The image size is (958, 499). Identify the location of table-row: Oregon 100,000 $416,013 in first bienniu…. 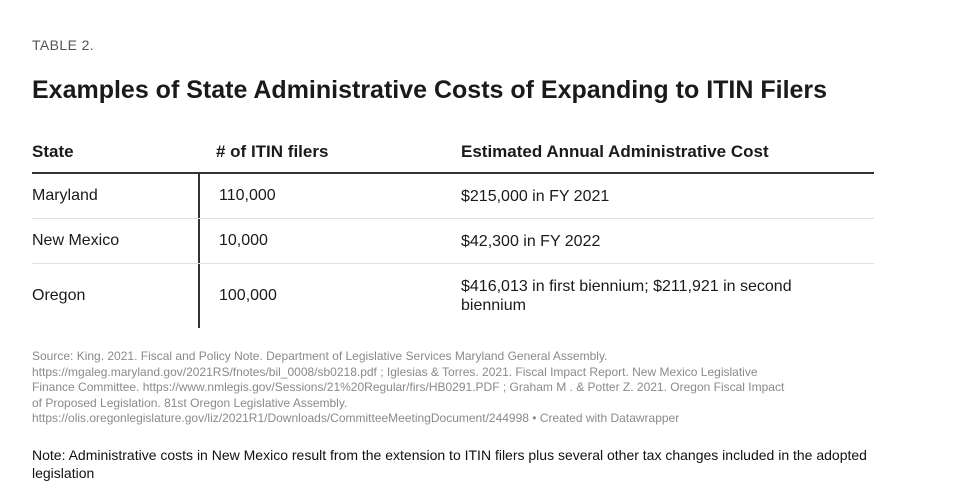
(453, 296).